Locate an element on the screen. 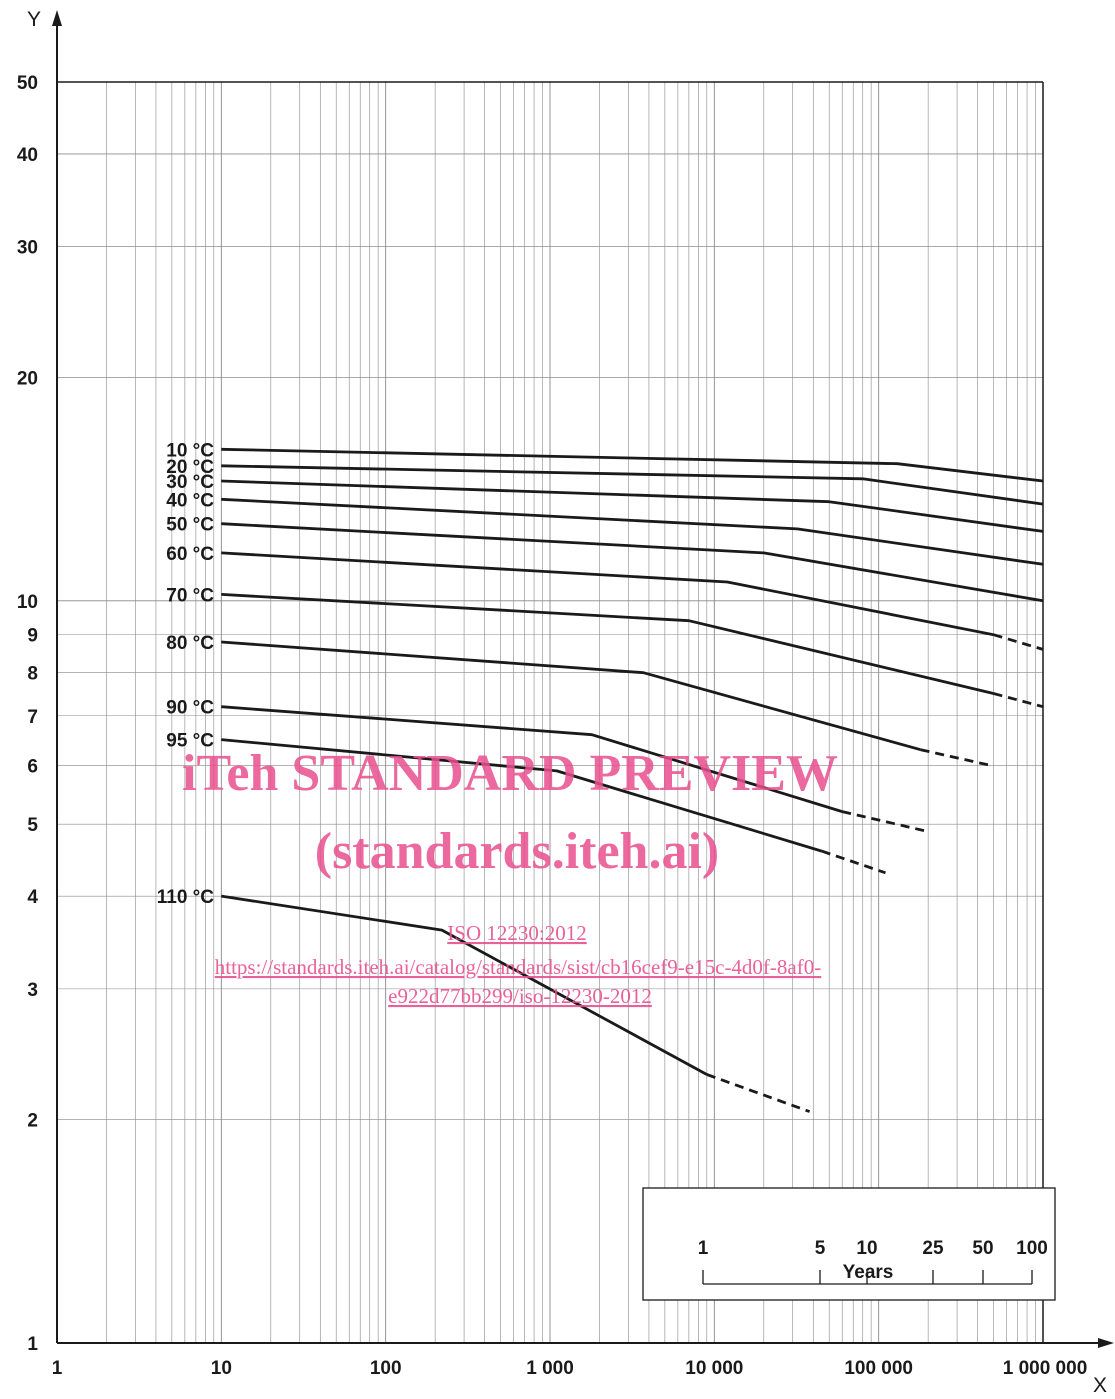  years-inset: 1 5 10 25 50 100 Years is located at coordinates (849, 1244).